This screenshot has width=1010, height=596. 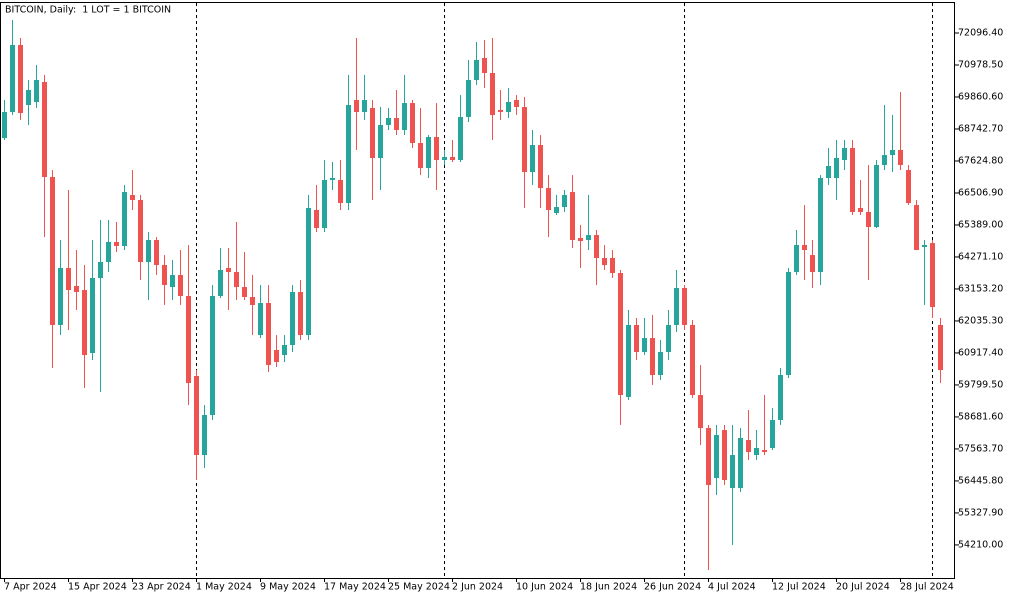 I want to click on y-tick-label: 56445.80, so click(x=980, y=480).